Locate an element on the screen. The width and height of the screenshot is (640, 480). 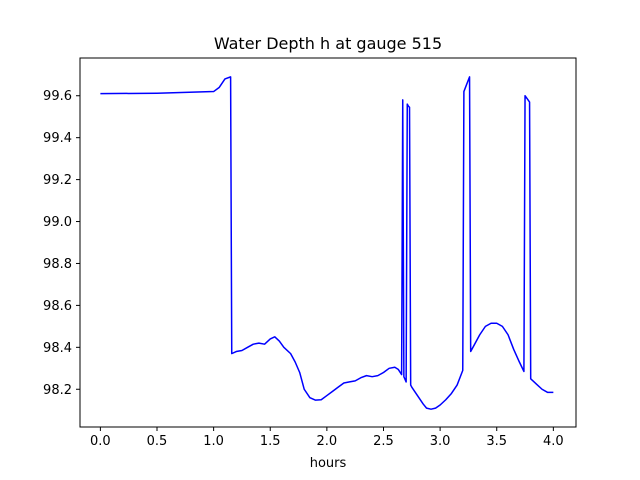
y-axis: 98.2 98.4 98.6 98.8 99.0 99.2 99.4 99.6 is located at coordinates (61, 243).